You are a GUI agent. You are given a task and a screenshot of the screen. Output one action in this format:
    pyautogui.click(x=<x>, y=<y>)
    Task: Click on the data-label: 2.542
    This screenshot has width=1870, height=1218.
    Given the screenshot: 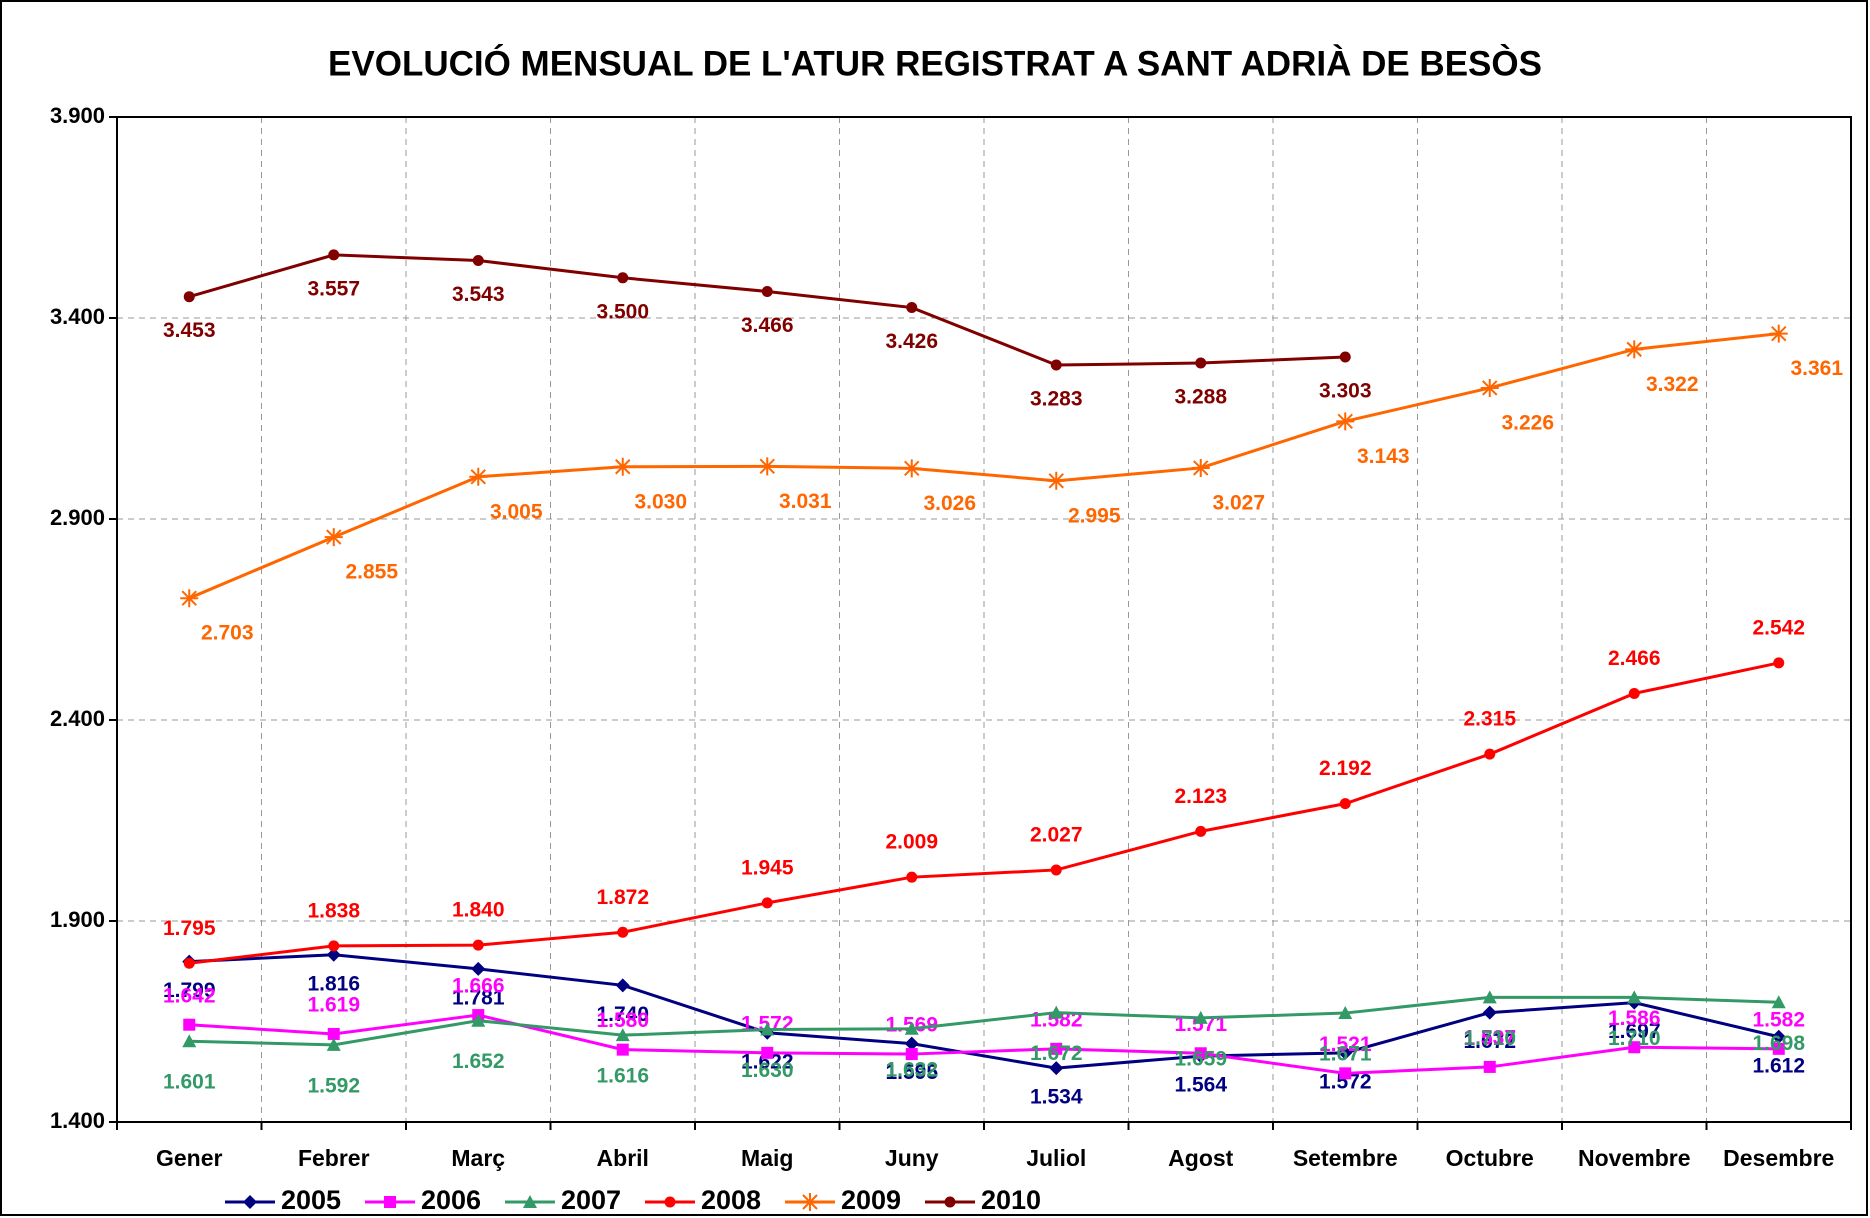 What is the action you would take?
    pyautogui.click(x=1778, y=627)
    